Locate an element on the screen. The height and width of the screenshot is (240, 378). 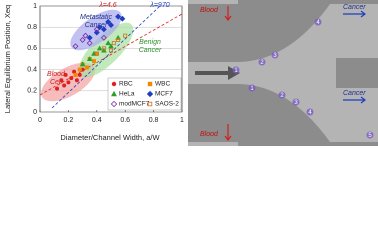
x-tick-label: 0.6 is located at coordinates (125, 120).